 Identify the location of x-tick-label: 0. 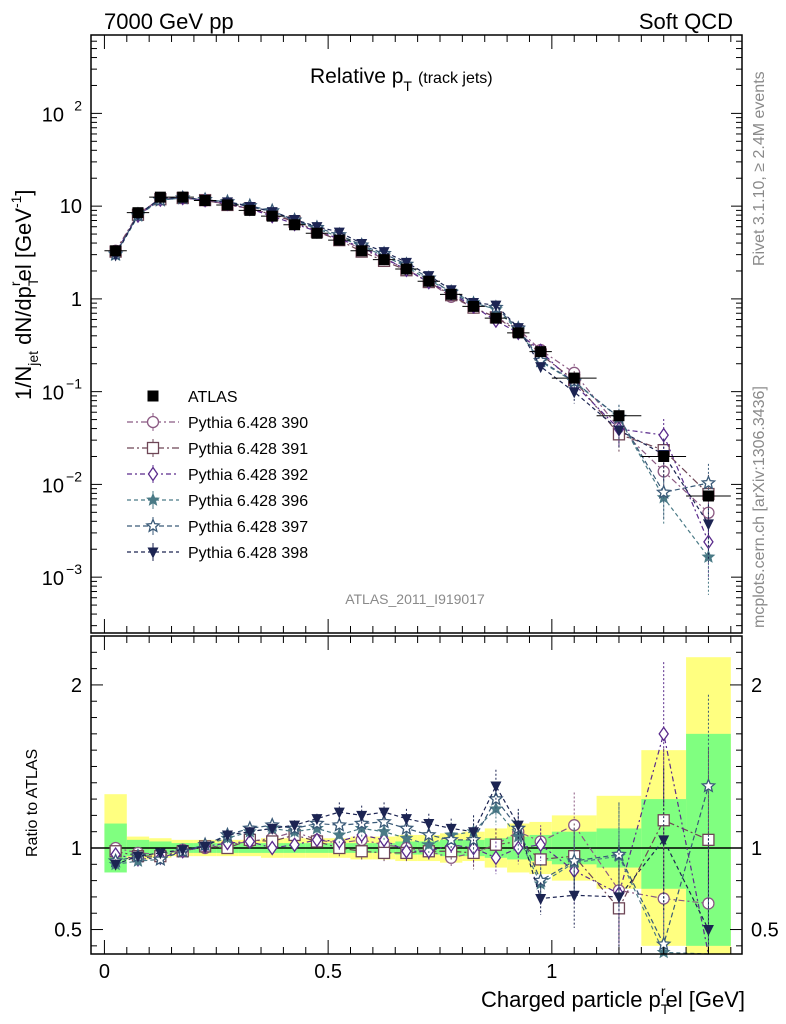
(104, 972).